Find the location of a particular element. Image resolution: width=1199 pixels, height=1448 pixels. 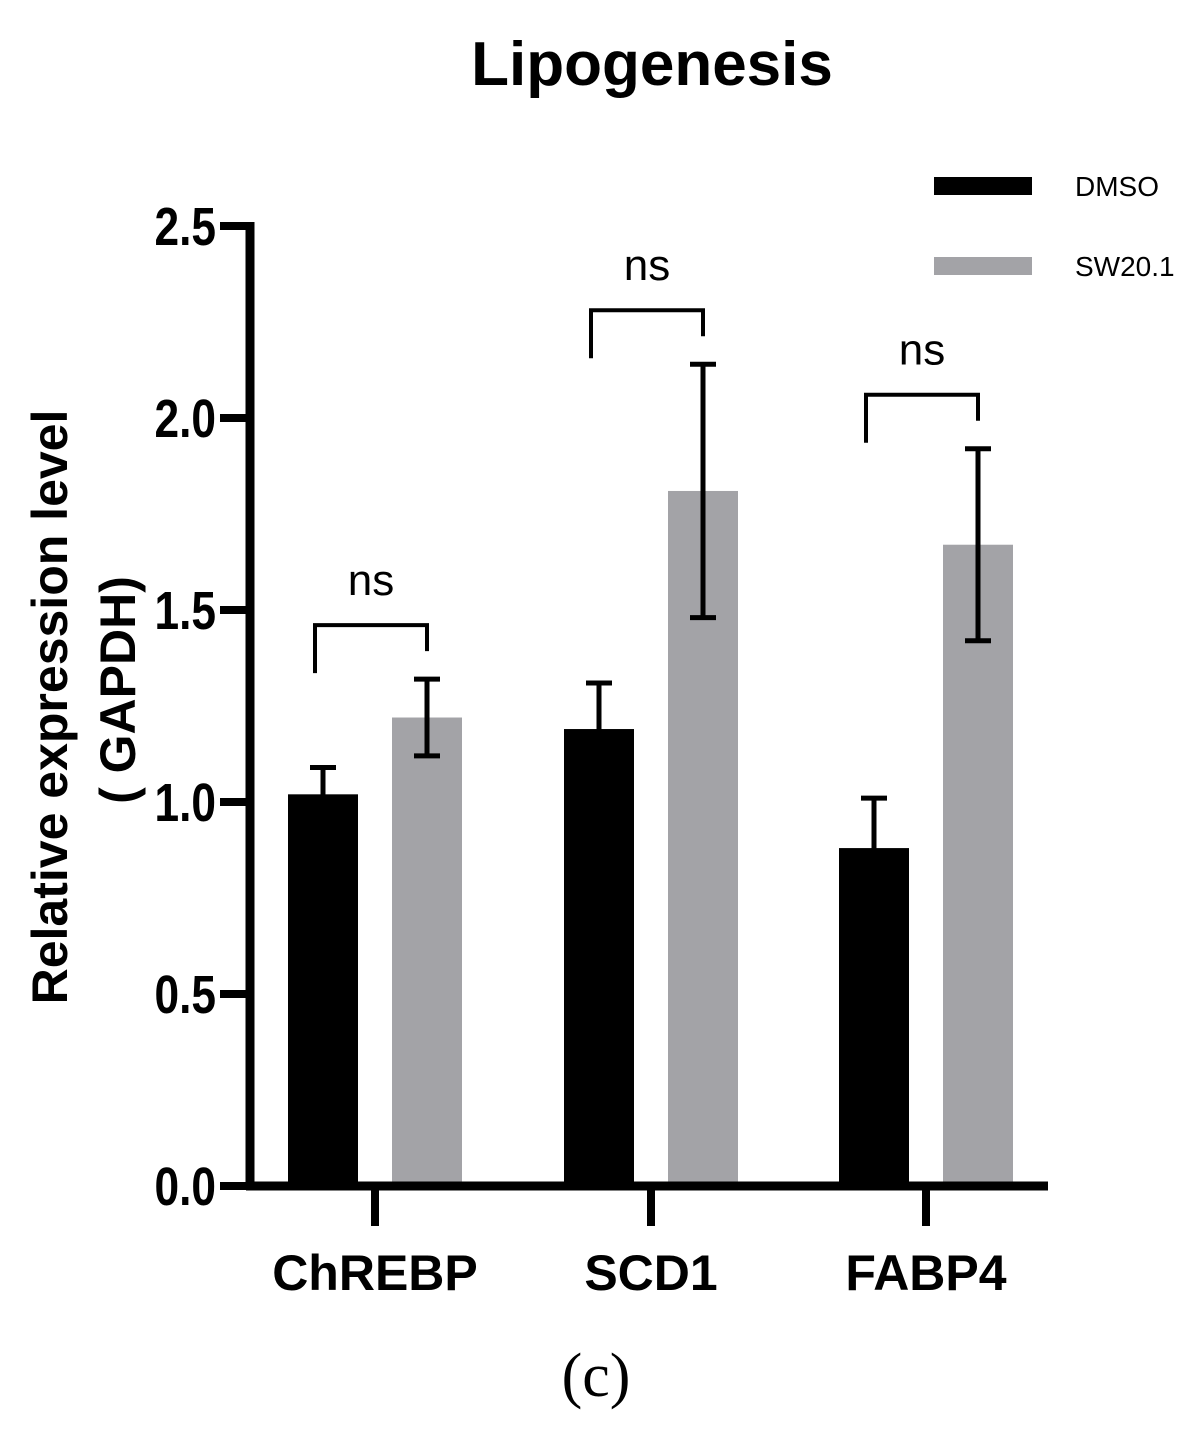

legend-label-1: SW20.1 is located at coordinates (1125, 266).